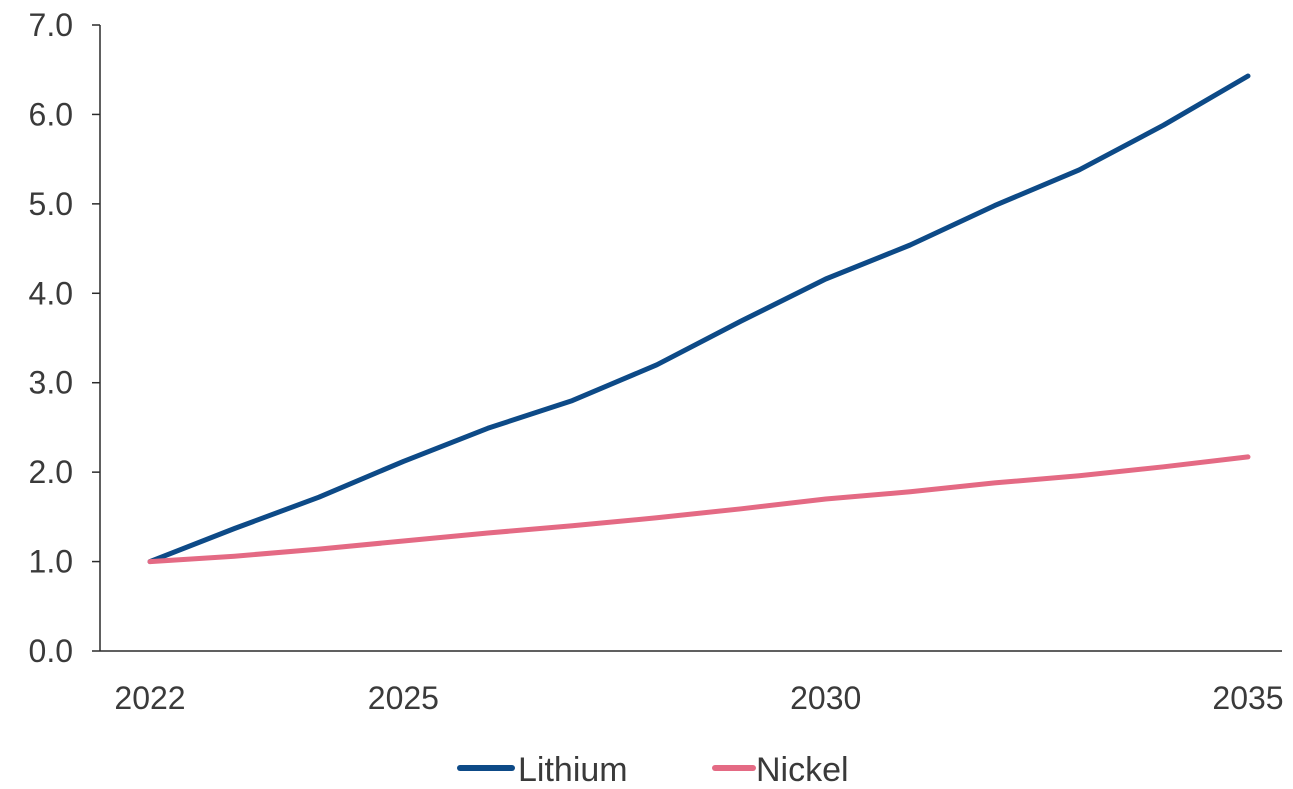 The height and width of the screenshot is (789, 1293). What do you see at coordinates (51, 25) in the screenshot?
I see `y-tick-label: 7.0` at bounding box center [51, 25].